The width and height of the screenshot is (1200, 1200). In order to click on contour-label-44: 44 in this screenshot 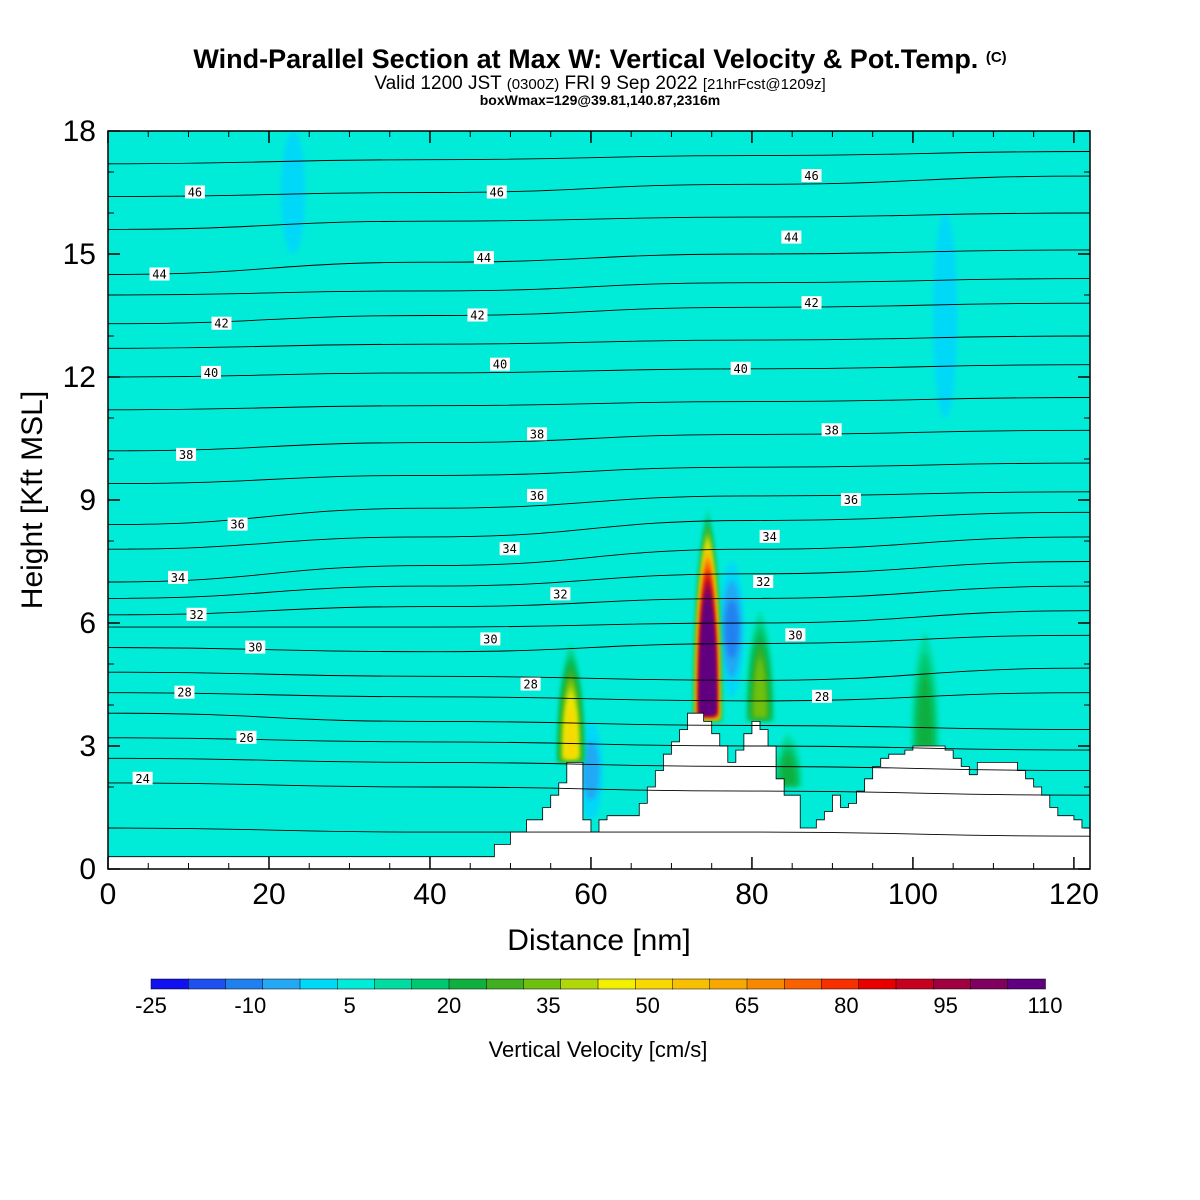, I will do `click(791, 237)`.